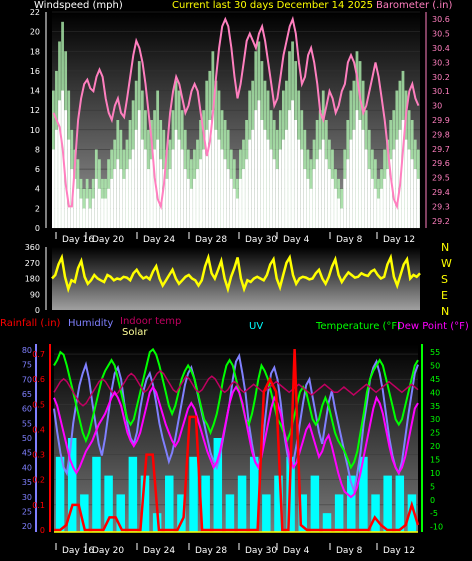 The height and width of the screenshot is (561, 472). Describe the element at coordinates (432, 486) in the screenshot. I see `temperature-tick-label: 5` at that location.